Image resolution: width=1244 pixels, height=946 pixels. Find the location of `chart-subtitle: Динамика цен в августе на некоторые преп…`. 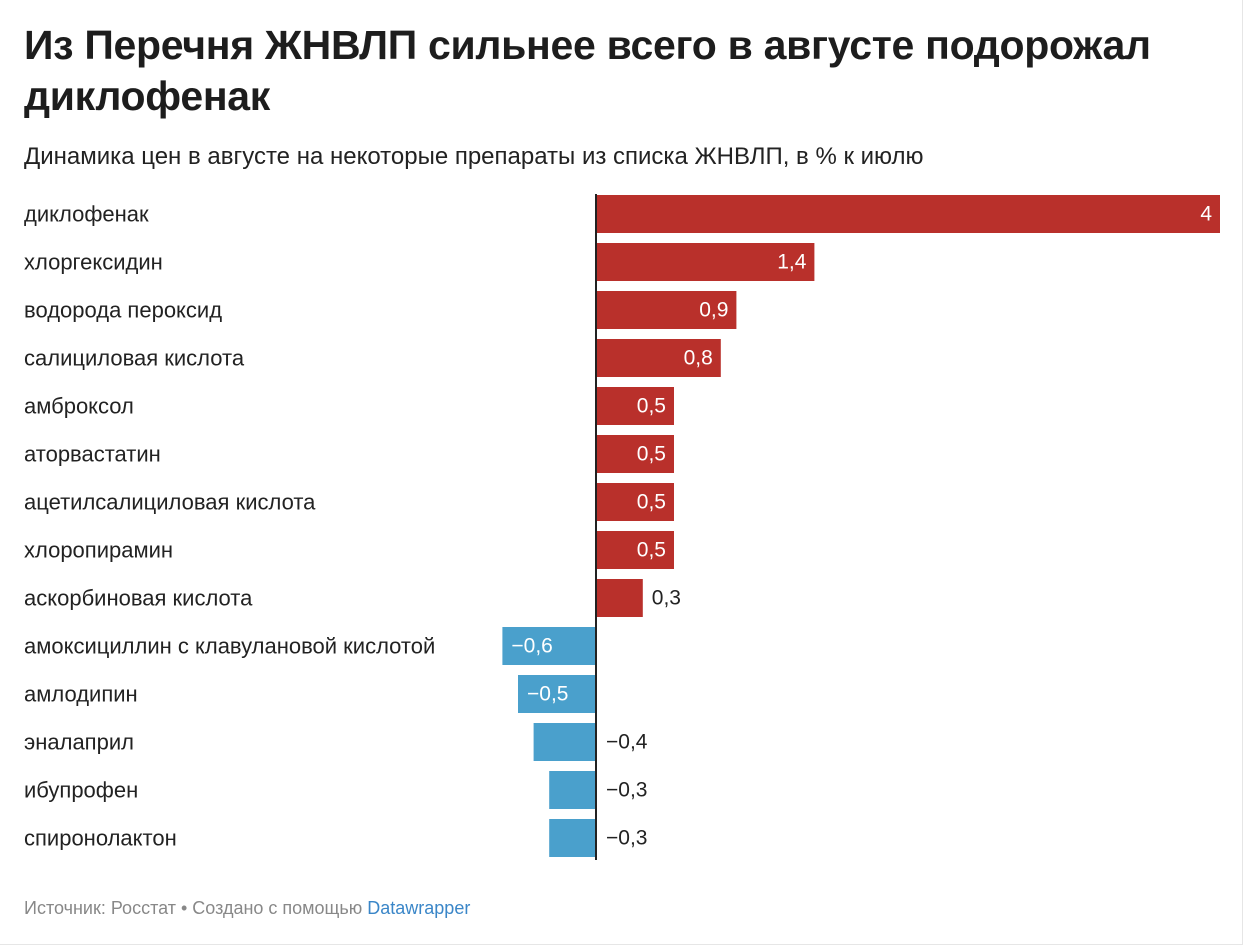

chart-subtitle: Динамика цен в августе на некоторые преп… is located at coordinates (474, 156).